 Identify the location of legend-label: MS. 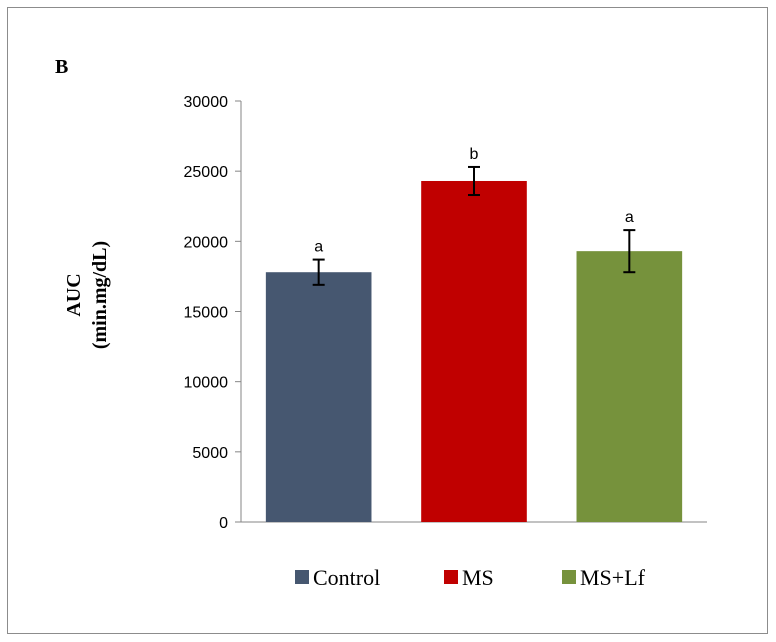
(478, 577).